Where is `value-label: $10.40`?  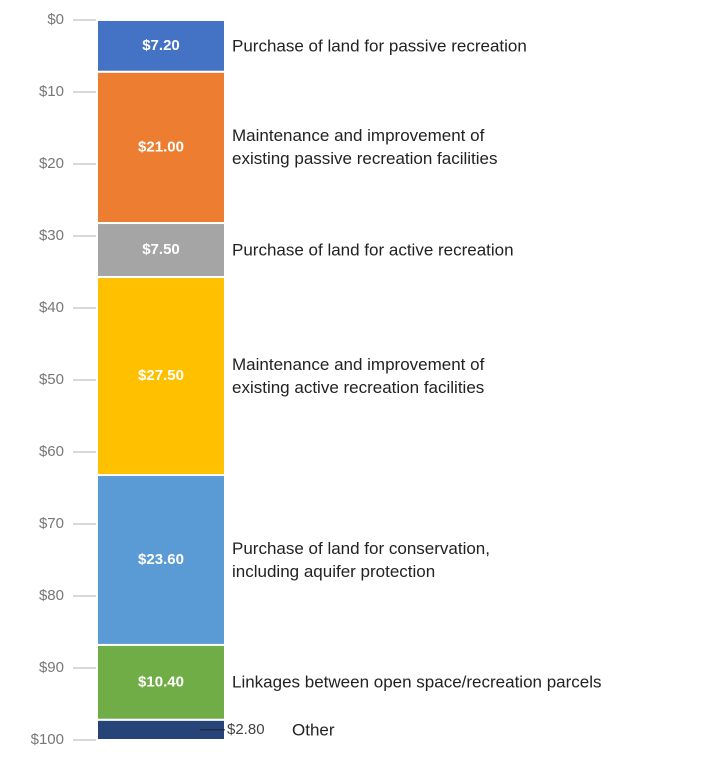
value-label: $10.40 is located at coordinates (161, 681).